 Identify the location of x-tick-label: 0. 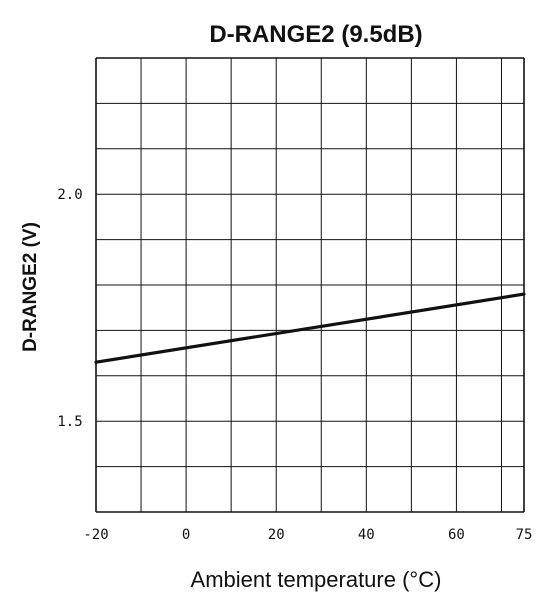
(186, 535).